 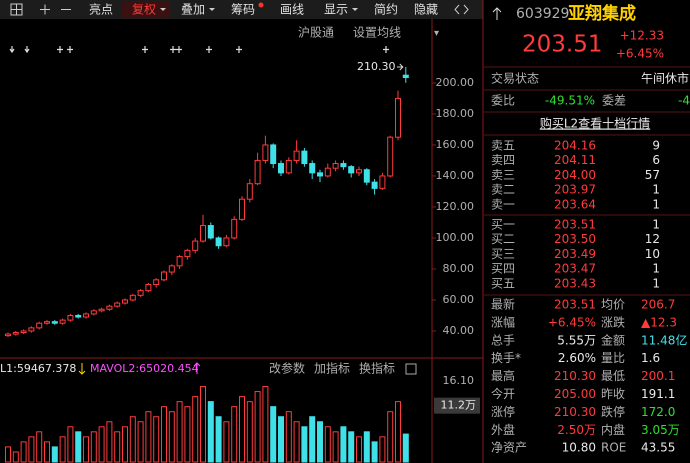 I want to click on indicator-button: 加指标, so click(x=332, y=368).